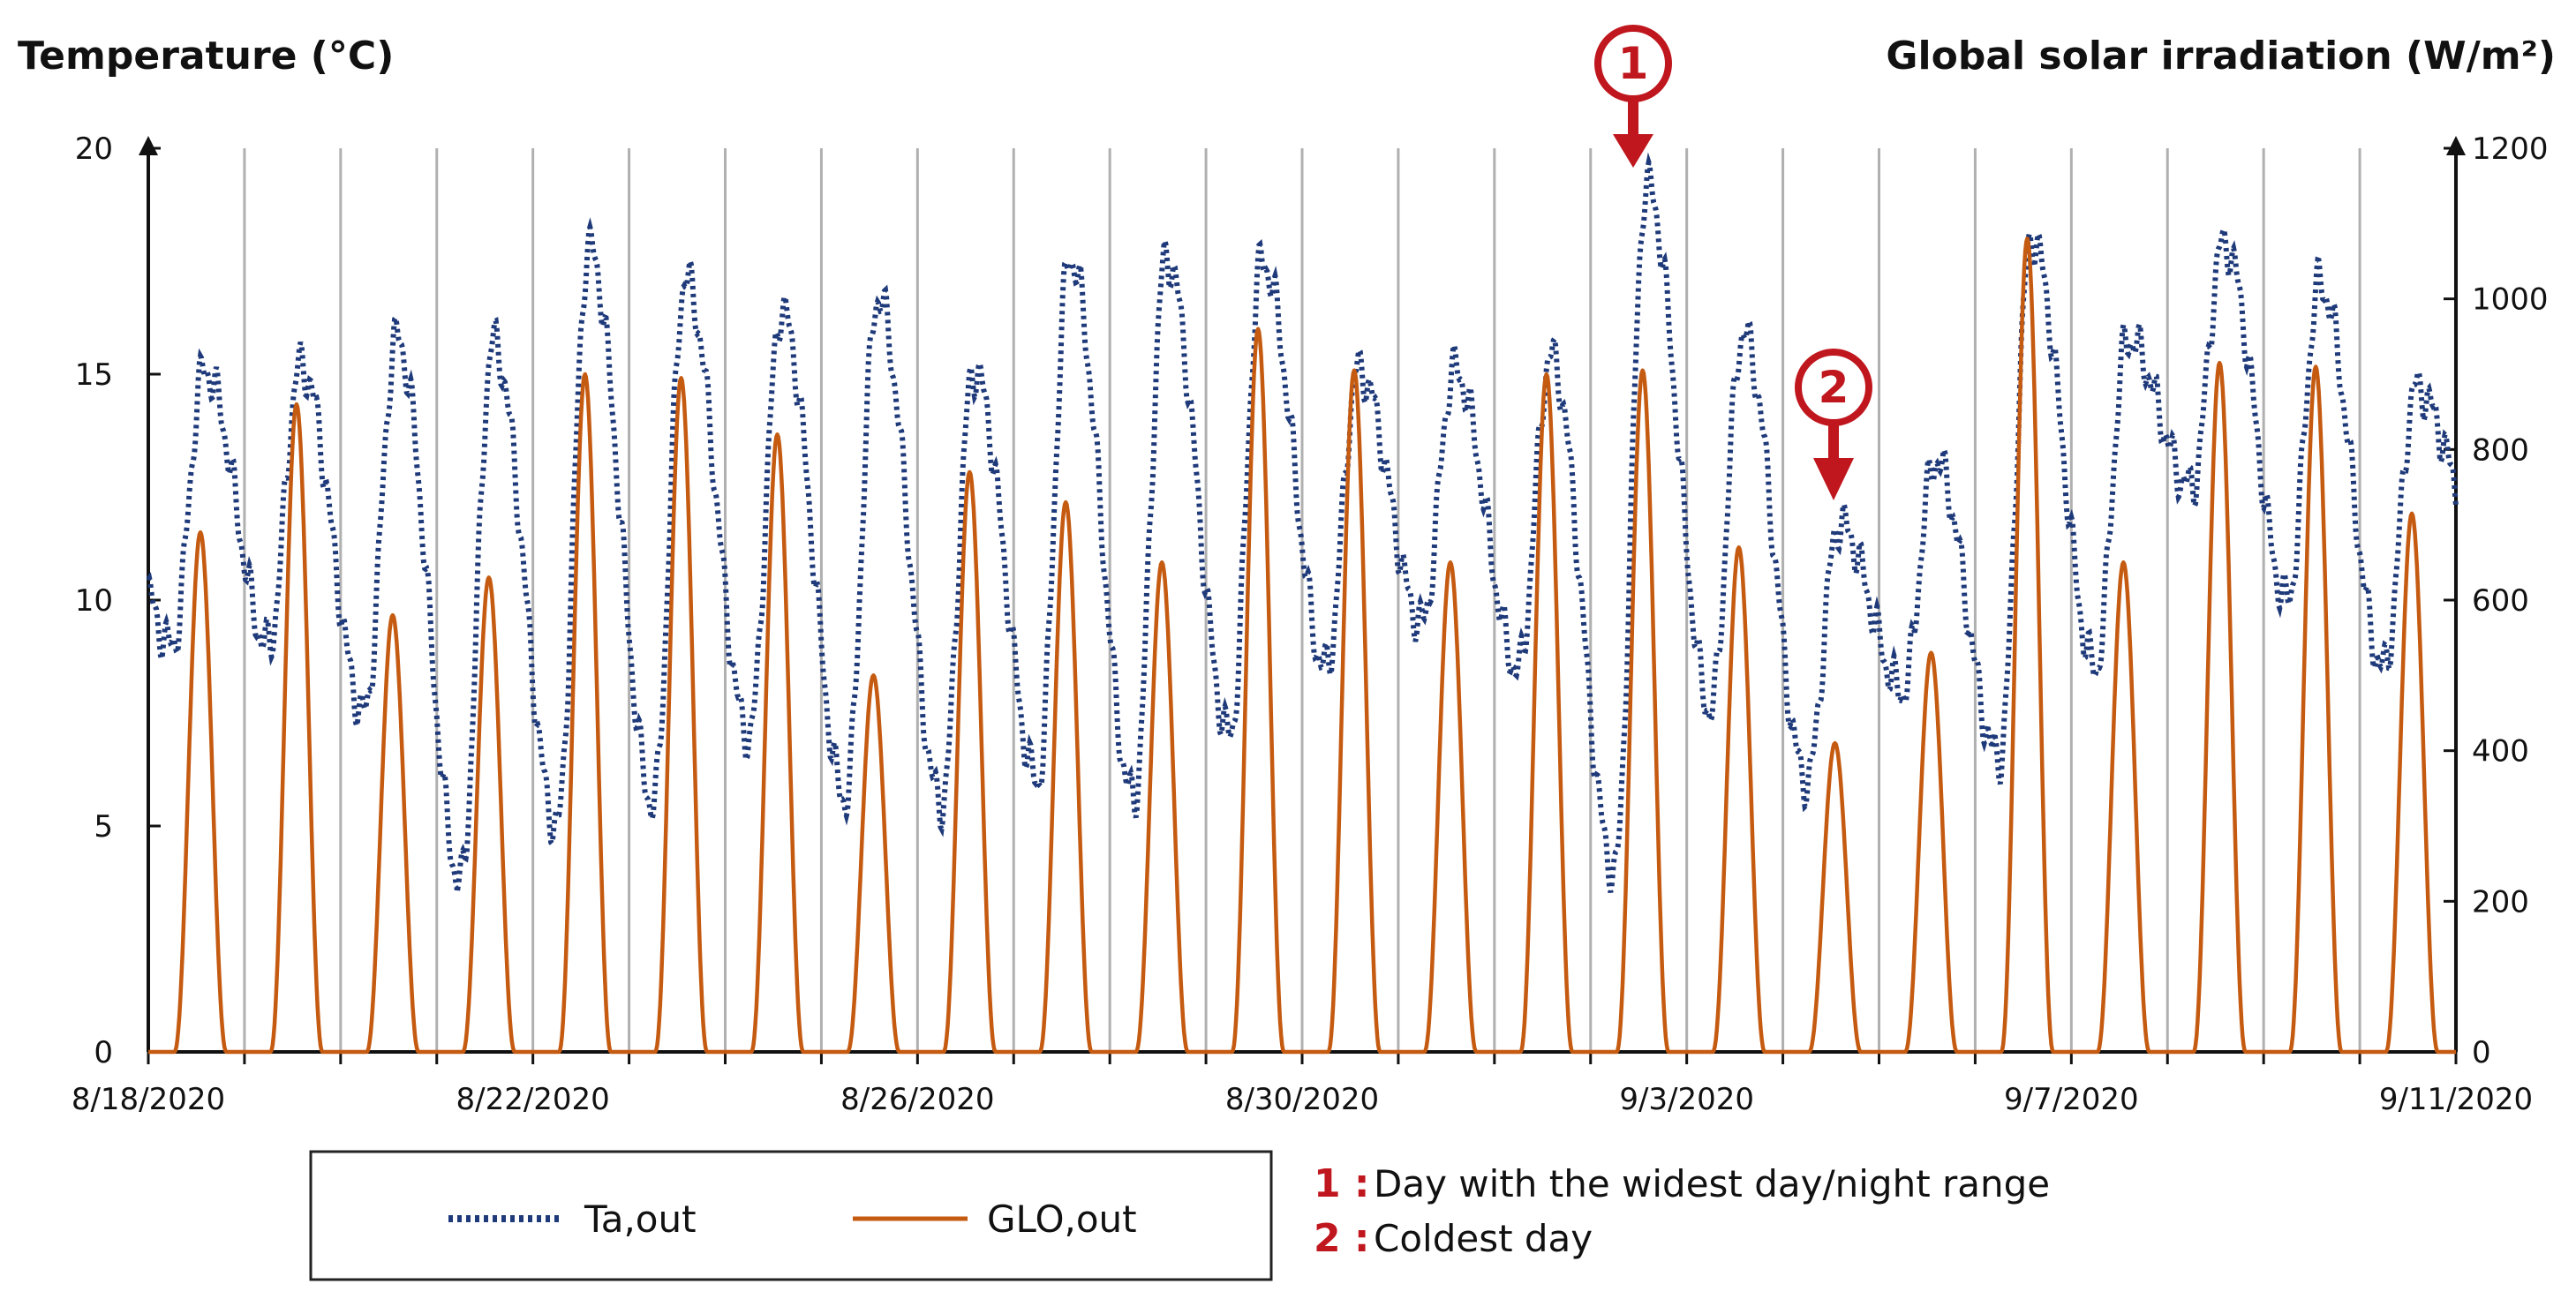  I want to click on y-right-tick-label: 0, so click(2482, 1052).